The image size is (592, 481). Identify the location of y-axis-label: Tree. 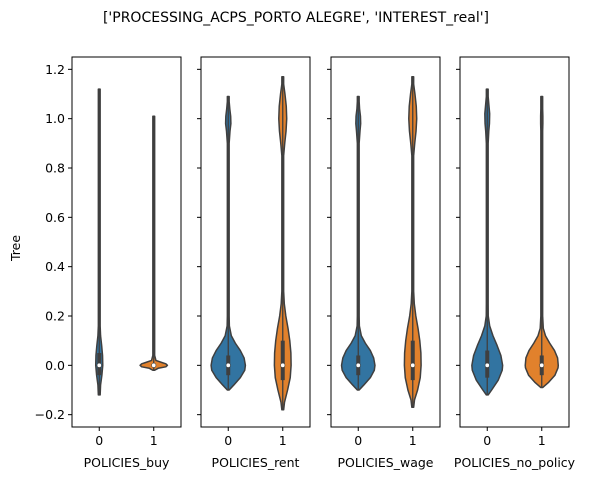
(15, 248).